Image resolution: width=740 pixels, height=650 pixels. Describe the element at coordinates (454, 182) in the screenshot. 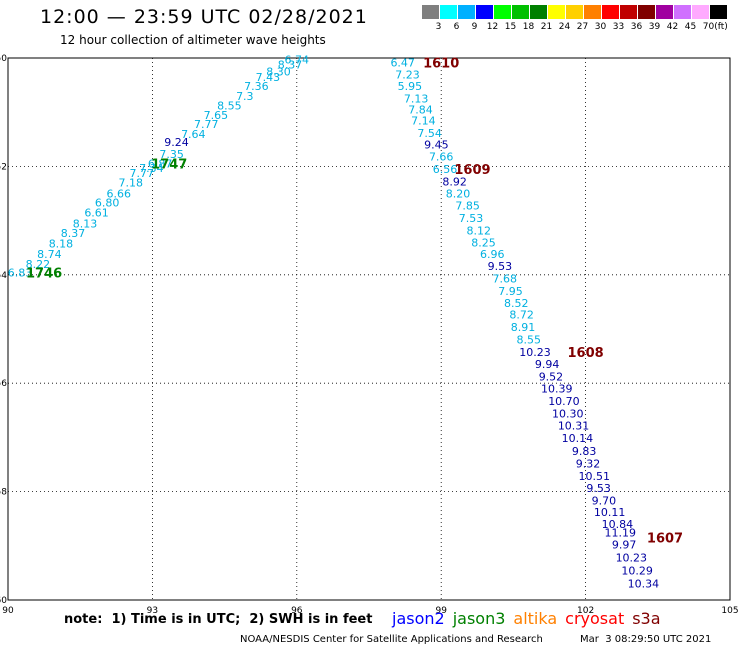

I see `wave-height-label: 8.92` at that location.